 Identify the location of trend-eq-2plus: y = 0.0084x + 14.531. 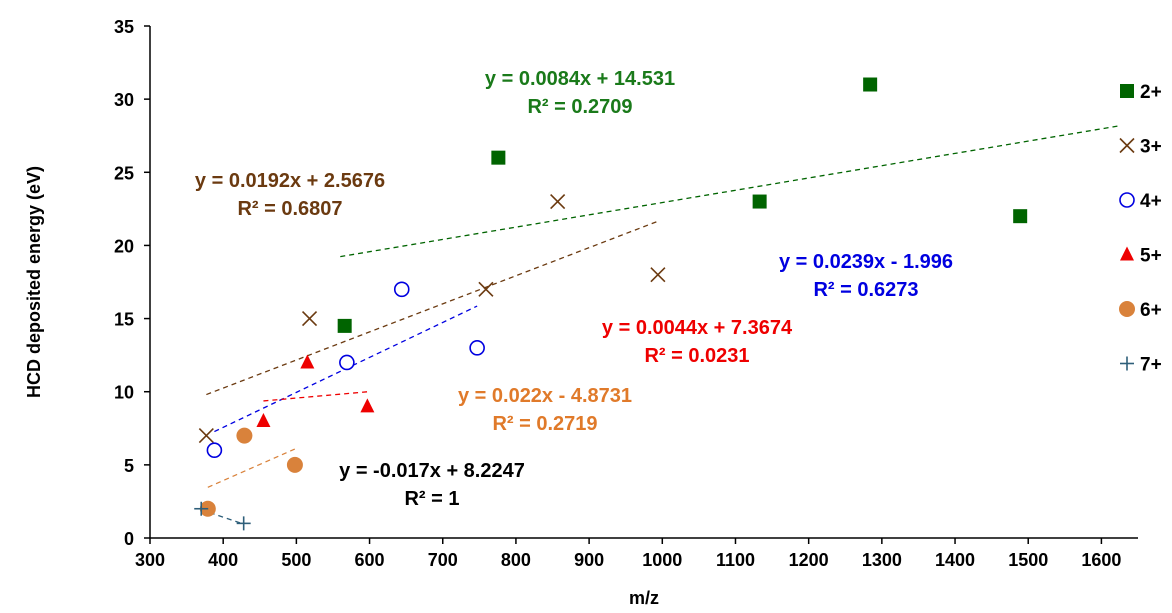
(580, 79).